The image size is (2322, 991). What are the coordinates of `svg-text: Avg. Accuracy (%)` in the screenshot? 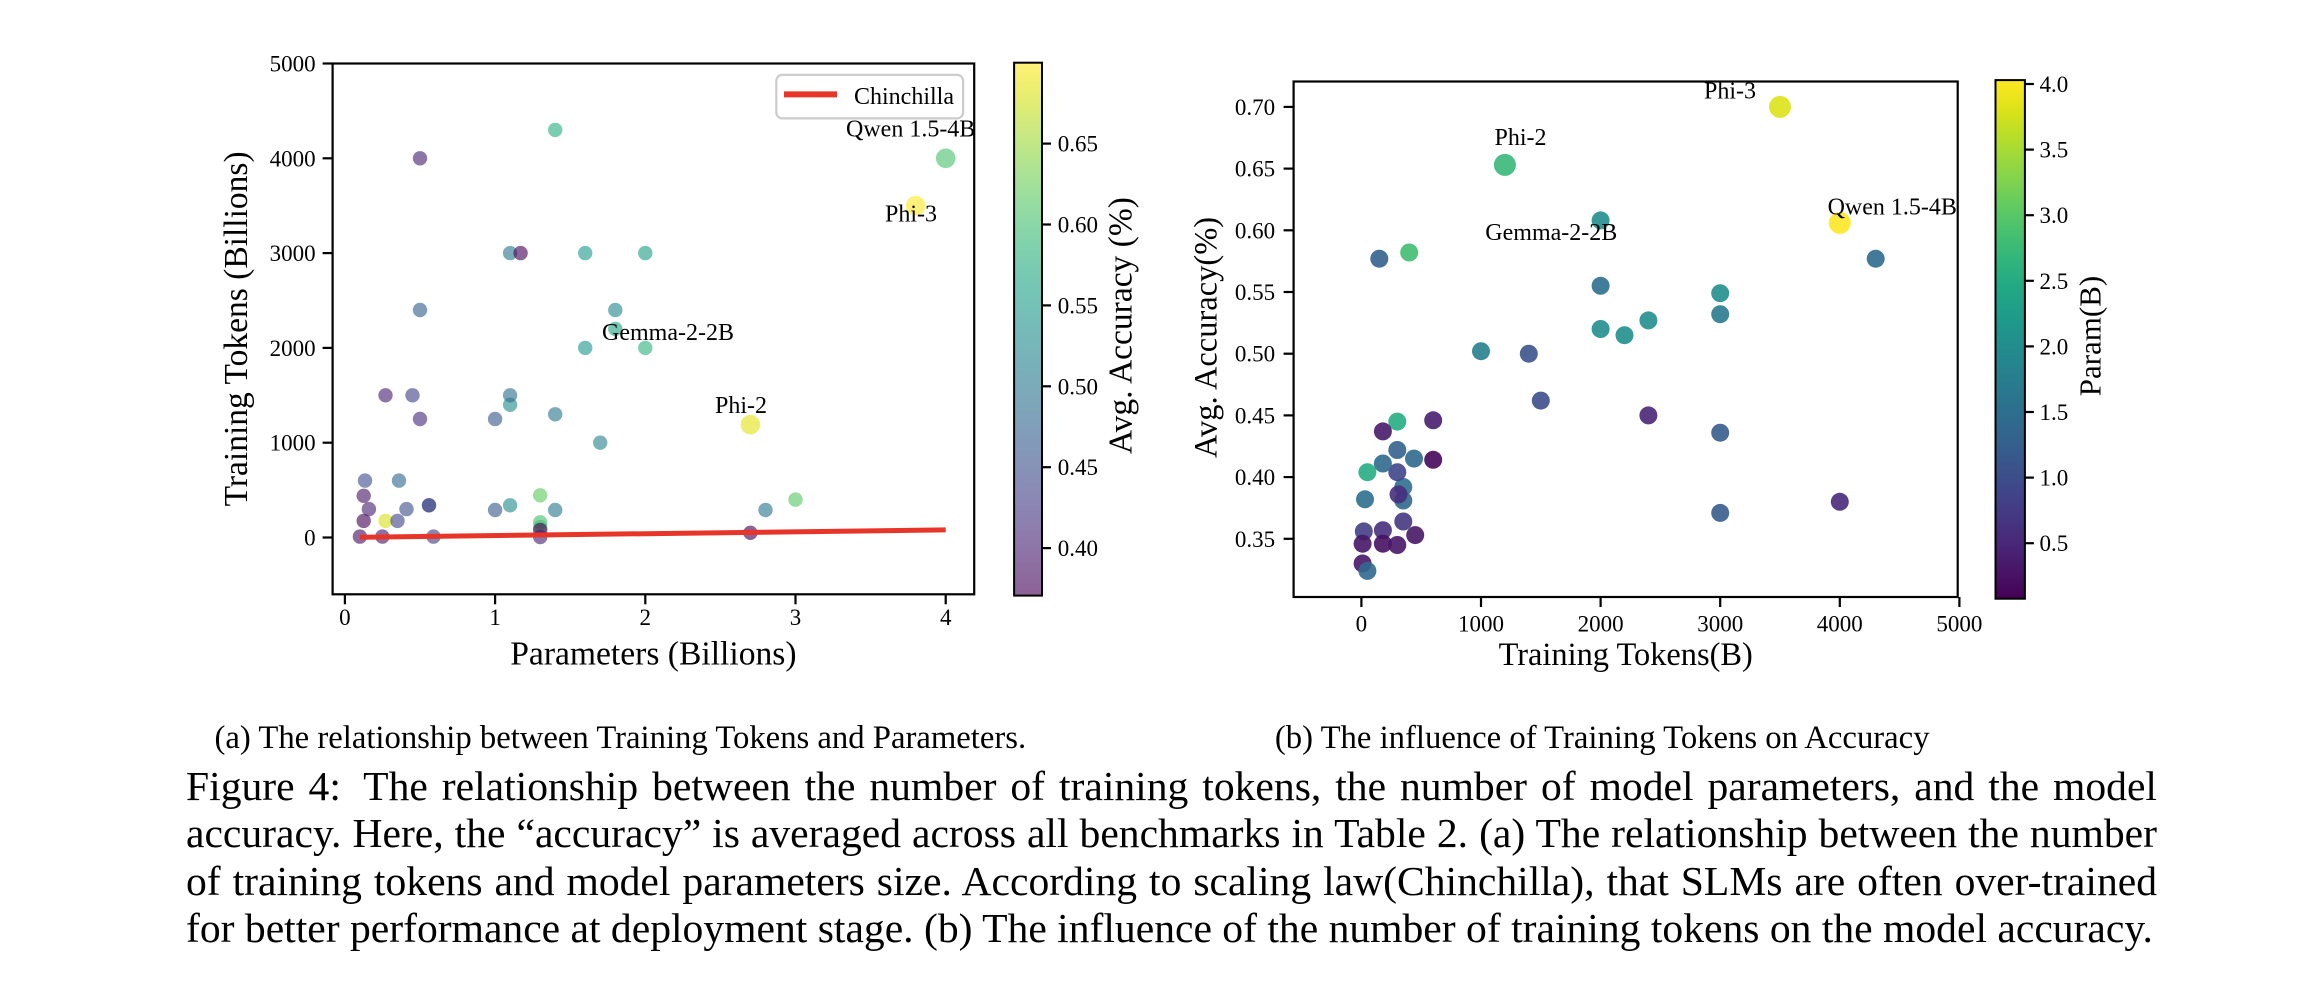 It's located at (1121, 325).